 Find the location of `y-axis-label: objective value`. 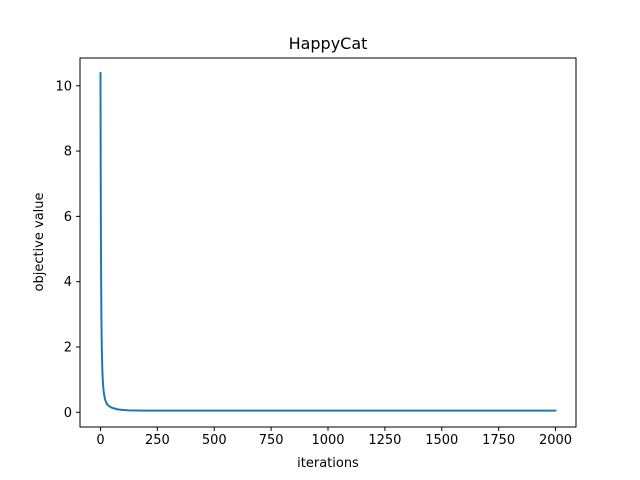

y-axis-label: objective value is located at coordinates (39, 241).